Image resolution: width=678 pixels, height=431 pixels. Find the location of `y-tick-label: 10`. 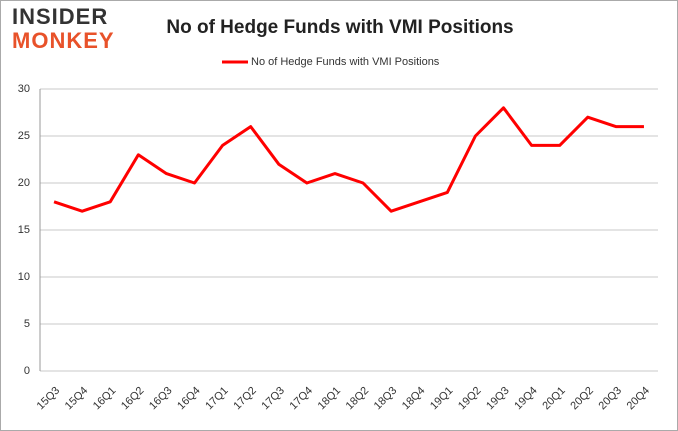

y-tick-label: 10 is located at coordinates (24, 277).